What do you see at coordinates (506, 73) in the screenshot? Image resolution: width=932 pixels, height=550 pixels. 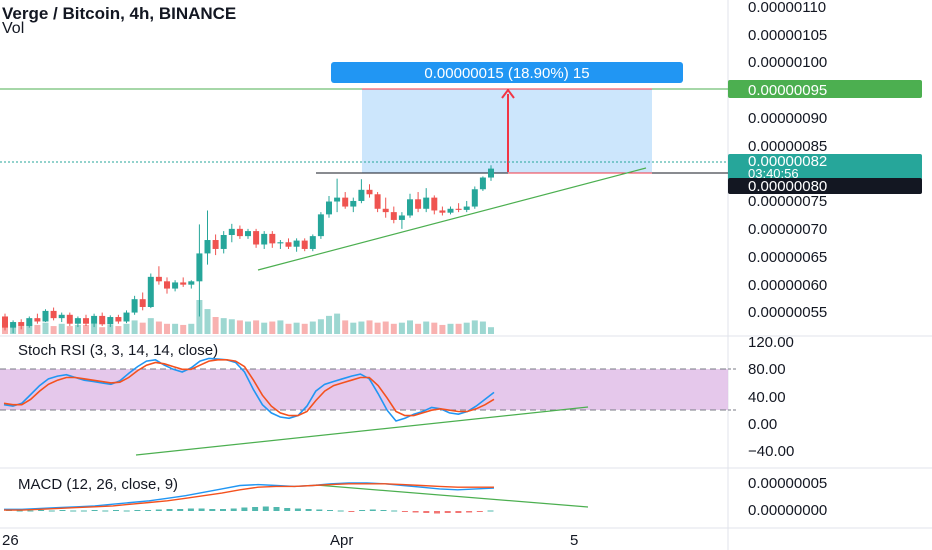 I see `measure-label: 0.00000015 (18.90%) 15` at bounding box center [506, 73].